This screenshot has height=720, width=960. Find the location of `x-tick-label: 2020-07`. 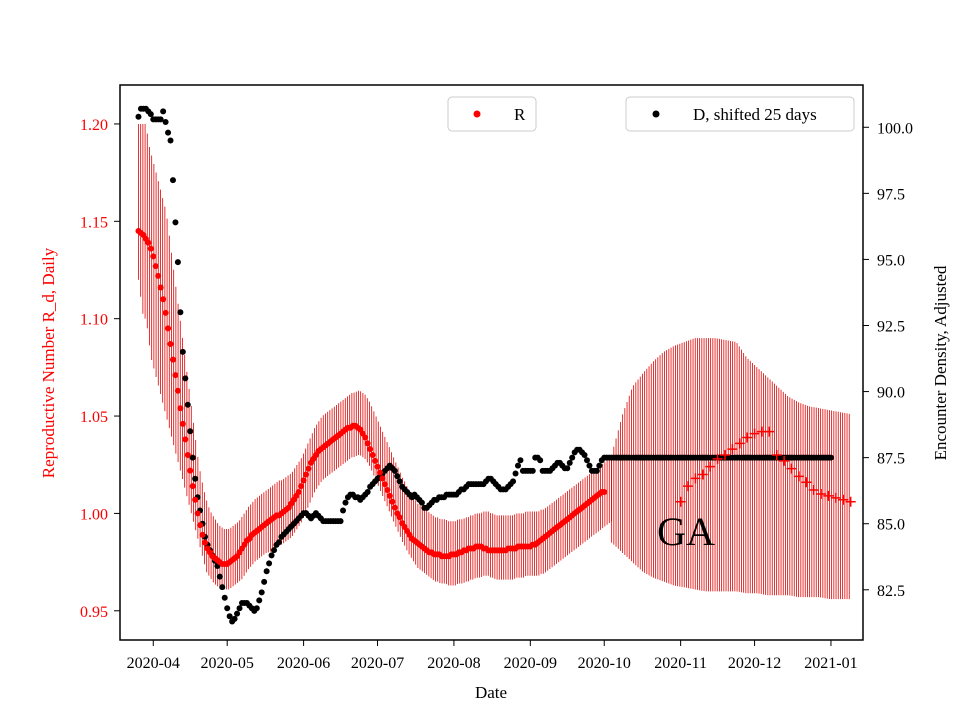

x-tick-label: 2020-07 is located at coordinates (377, 663).